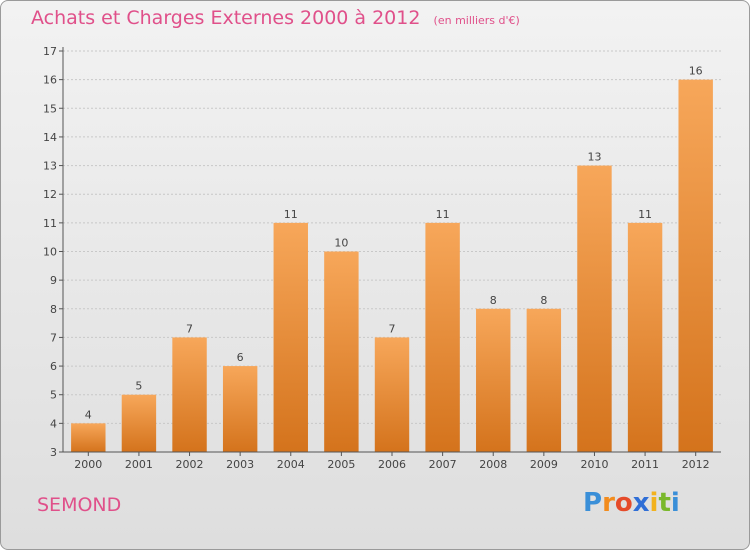 This screenshot has height=550, width=750. What do you see at coordinates (53, 395) in the screenshot?
I see `y-tick-label: 5` at bounding box center [53, 395].